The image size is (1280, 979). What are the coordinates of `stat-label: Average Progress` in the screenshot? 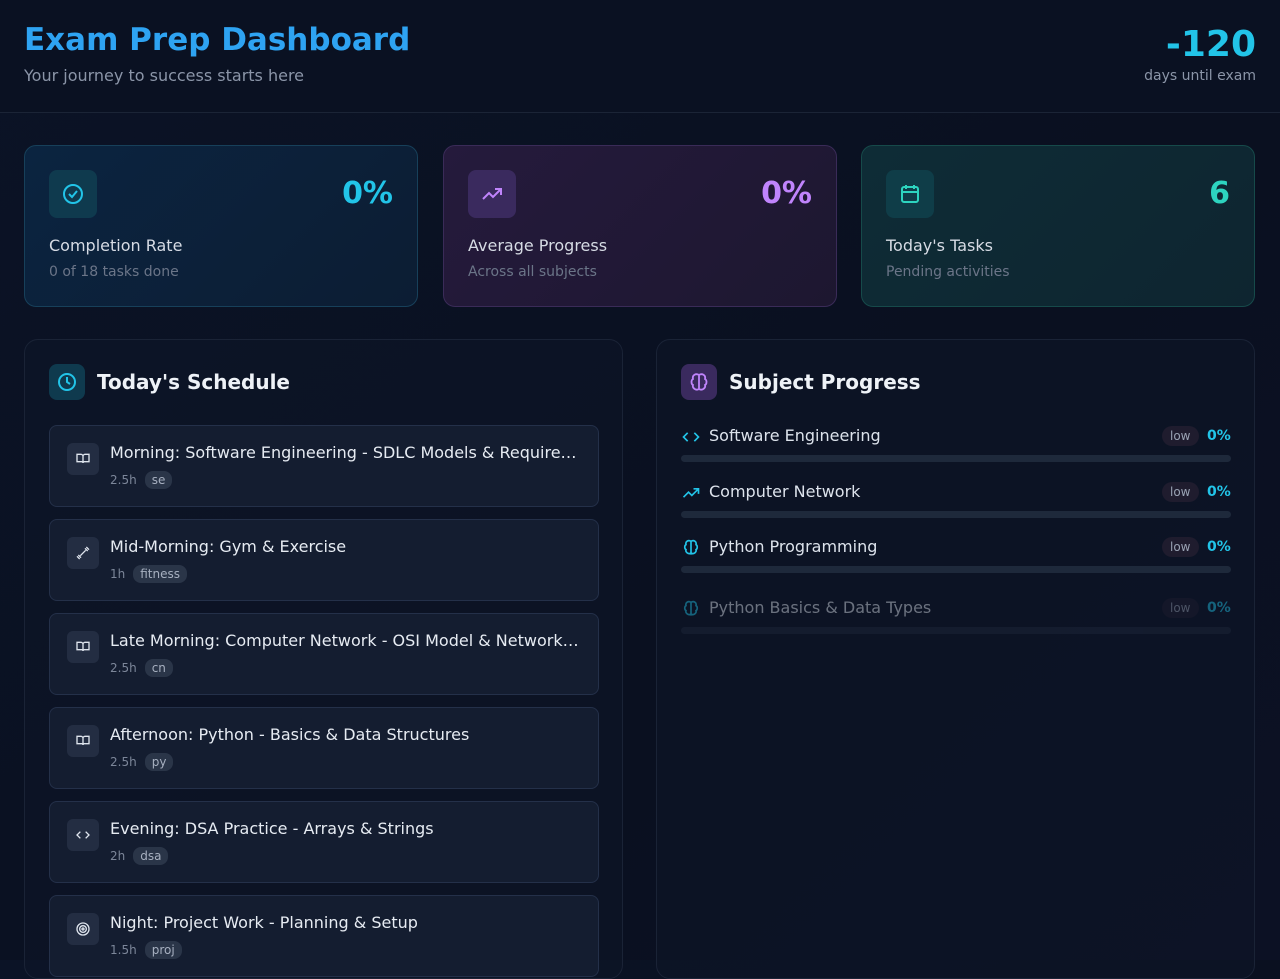 It's located at (538, 245).